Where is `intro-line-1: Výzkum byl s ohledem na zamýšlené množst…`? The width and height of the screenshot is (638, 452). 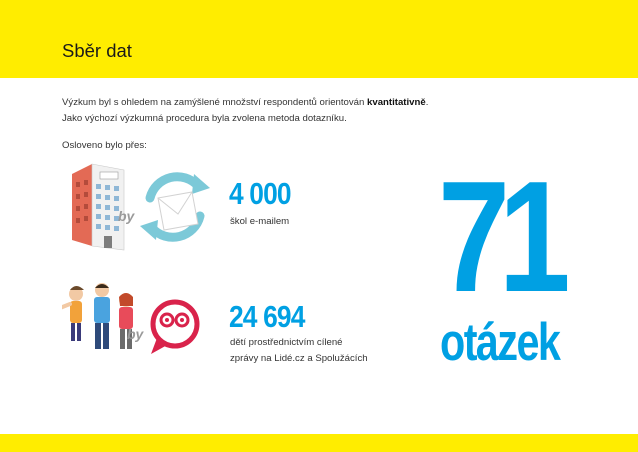 intro-line-1: Výzkum byl s ohledem na zamýšlené množst… is located at coordinates (245, 103).